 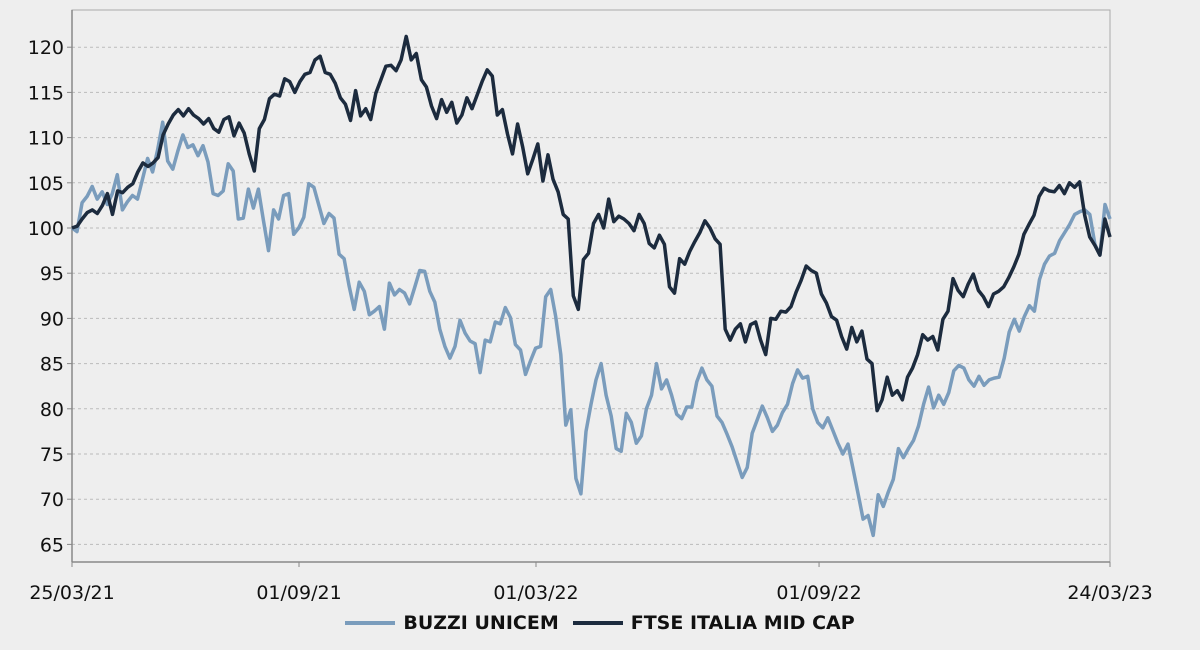 I want to click on y-tick-label: 90, so click(x=52, y=319).